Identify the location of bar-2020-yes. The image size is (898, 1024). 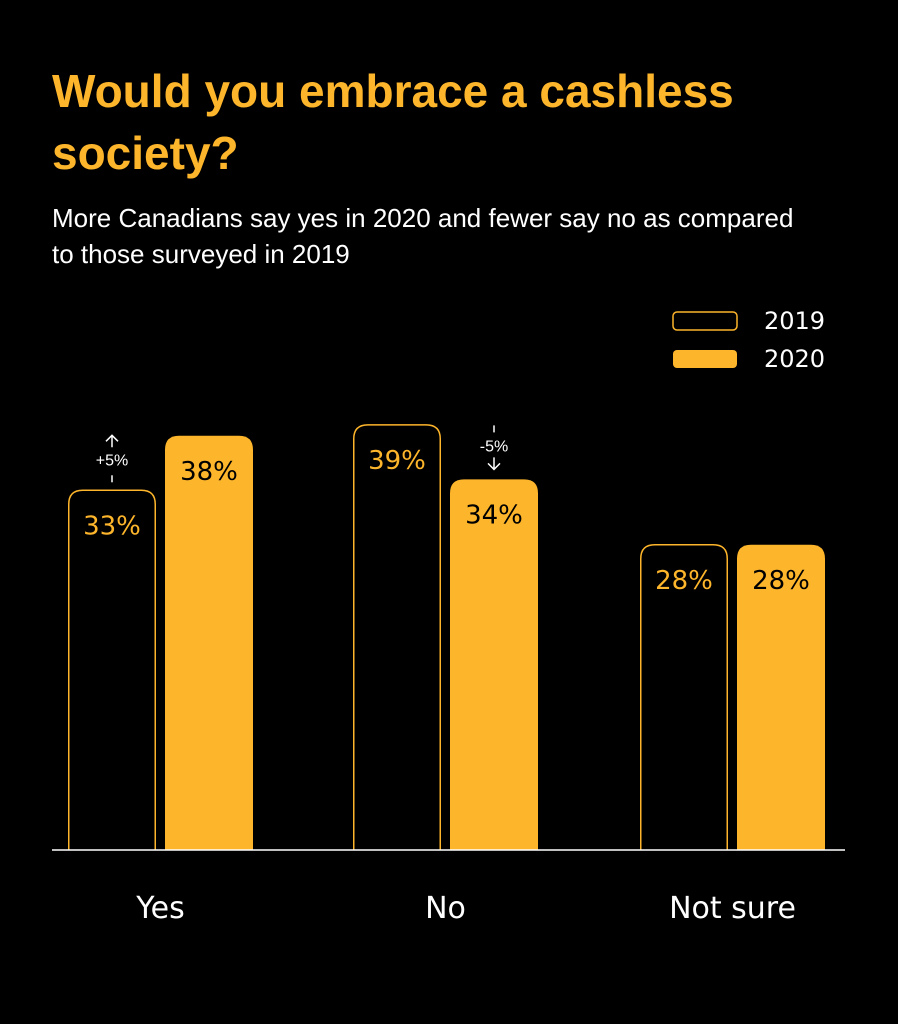
(209, 642).